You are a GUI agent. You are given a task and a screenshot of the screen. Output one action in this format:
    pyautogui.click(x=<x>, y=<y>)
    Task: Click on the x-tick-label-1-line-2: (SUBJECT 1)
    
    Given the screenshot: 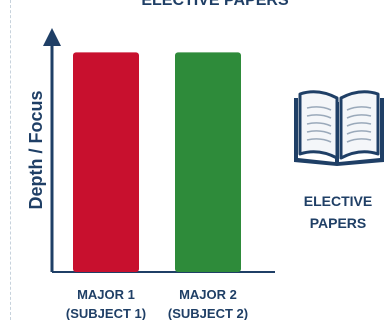 What is the action you would take?
    pyautogui.click(x=106, y=313)
    